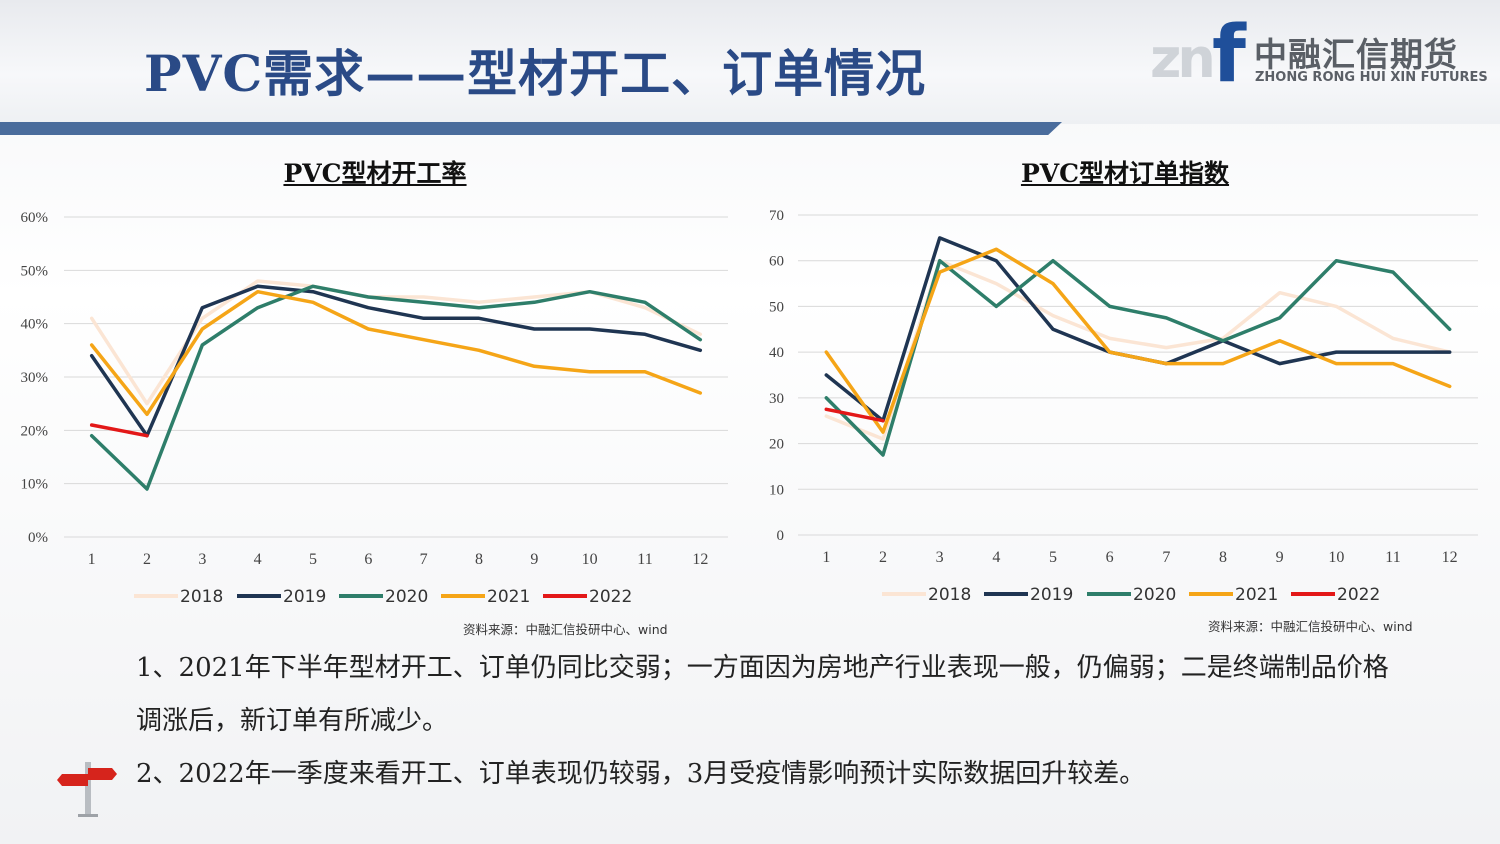  I want to click on logo-mark-gray: zn, so click(1183, 58).